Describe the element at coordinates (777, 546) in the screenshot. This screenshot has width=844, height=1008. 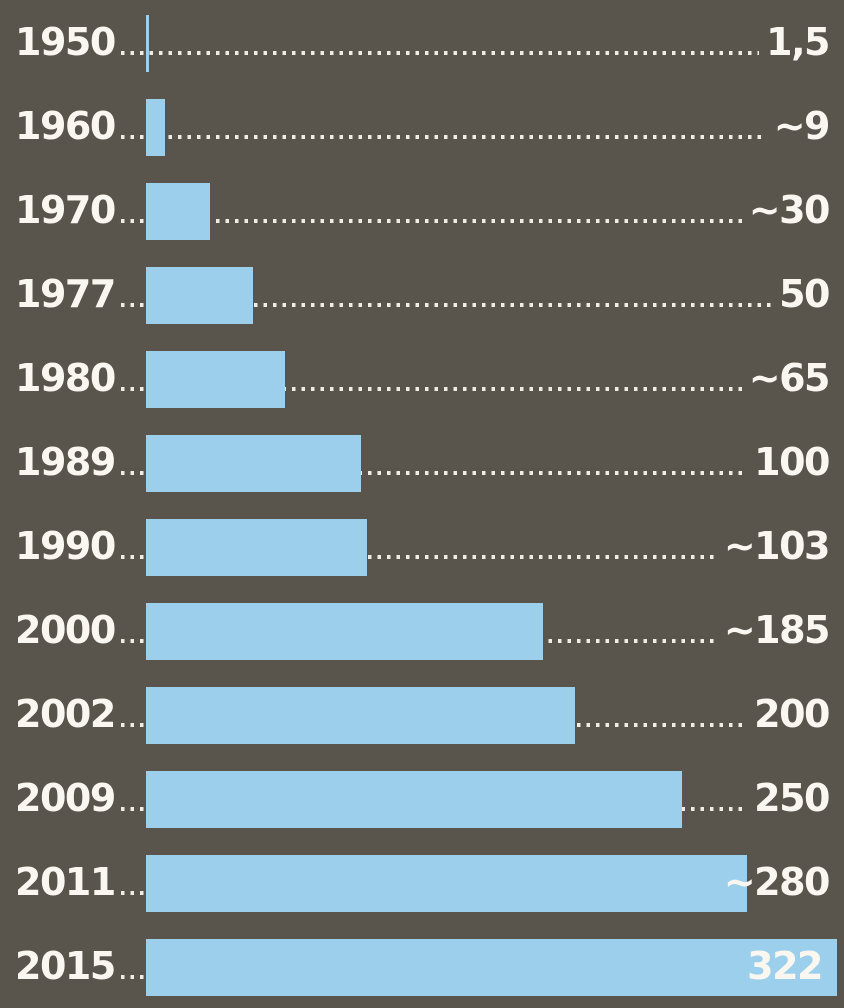
I see `value-label: ~103` at that location.